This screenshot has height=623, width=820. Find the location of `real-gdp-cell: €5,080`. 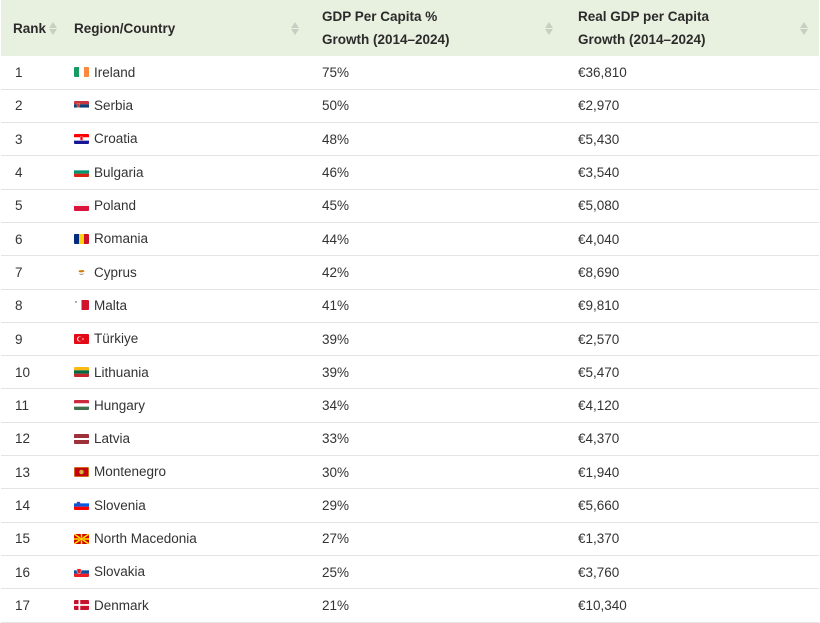

real-gdp-cell: €5,080 is located at coordinates (599, 206).